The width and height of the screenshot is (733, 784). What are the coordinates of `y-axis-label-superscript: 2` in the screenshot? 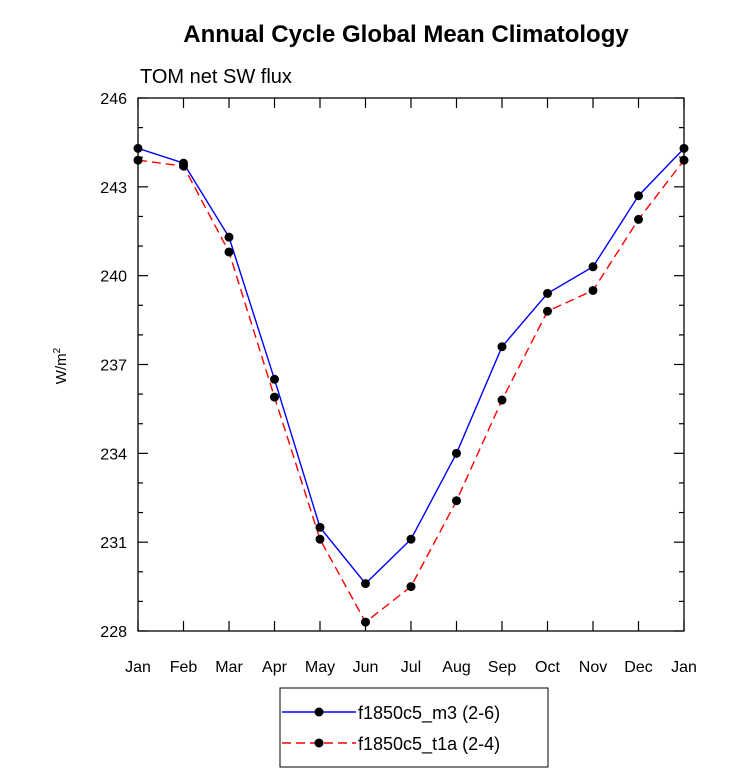 It's located at (57, 350).